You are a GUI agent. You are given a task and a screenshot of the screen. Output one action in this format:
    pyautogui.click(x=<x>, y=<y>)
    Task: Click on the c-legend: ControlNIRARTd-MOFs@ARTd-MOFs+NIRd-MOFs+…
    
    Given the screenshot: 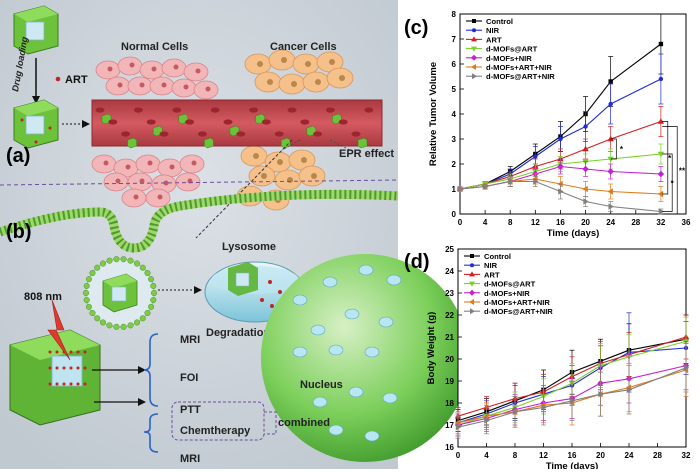 What is the action you would take?
    pyautogui.click(x=510, y=49)
    